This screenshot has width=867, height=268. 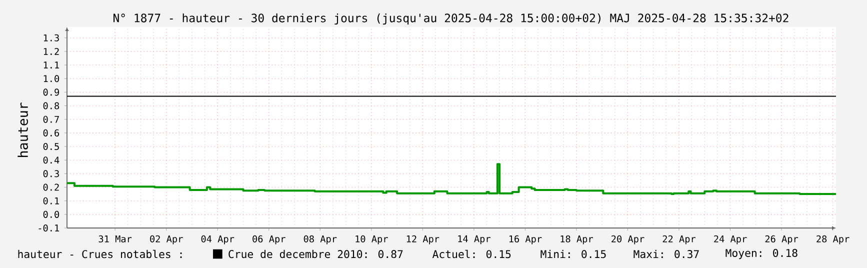 What do you see at coordinates (320, 239) in the screenshot?
I see `x-tick-label: 08 Apr` at bounding box center [320, 239].